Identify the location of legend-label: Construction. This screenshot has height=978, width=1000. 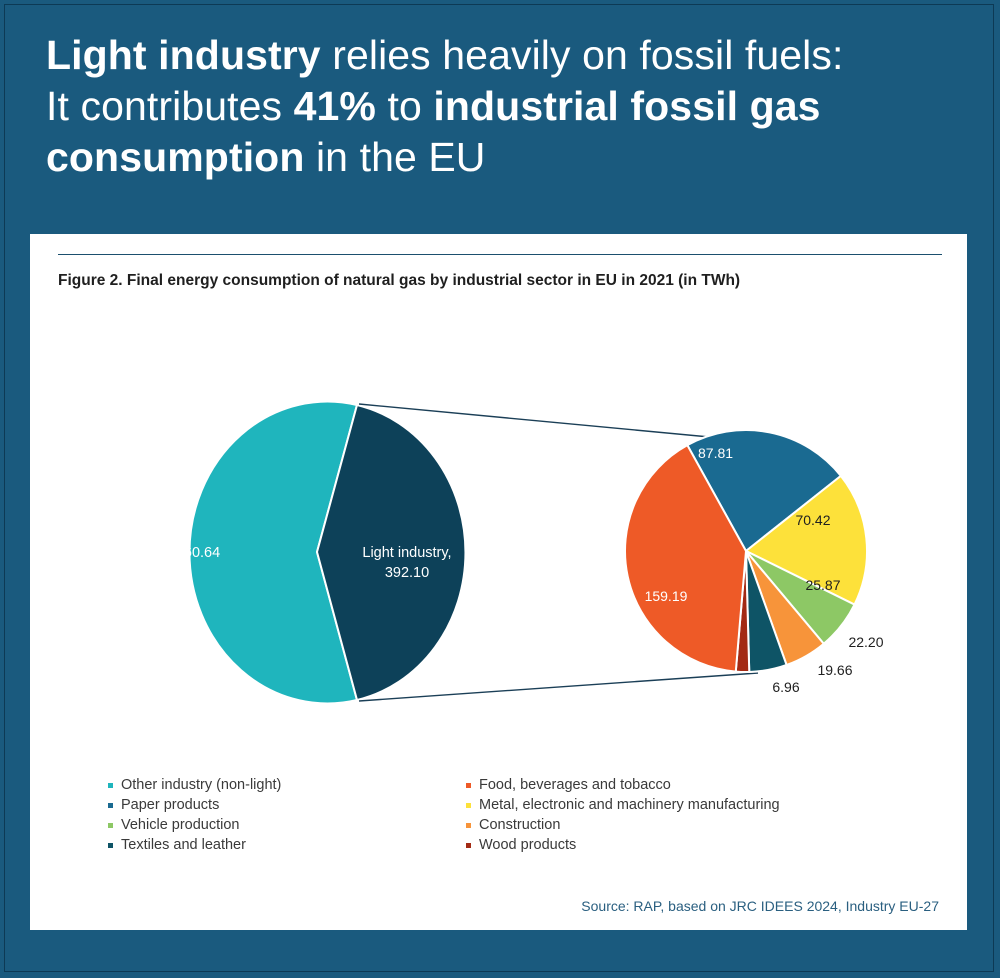
(520, 825).